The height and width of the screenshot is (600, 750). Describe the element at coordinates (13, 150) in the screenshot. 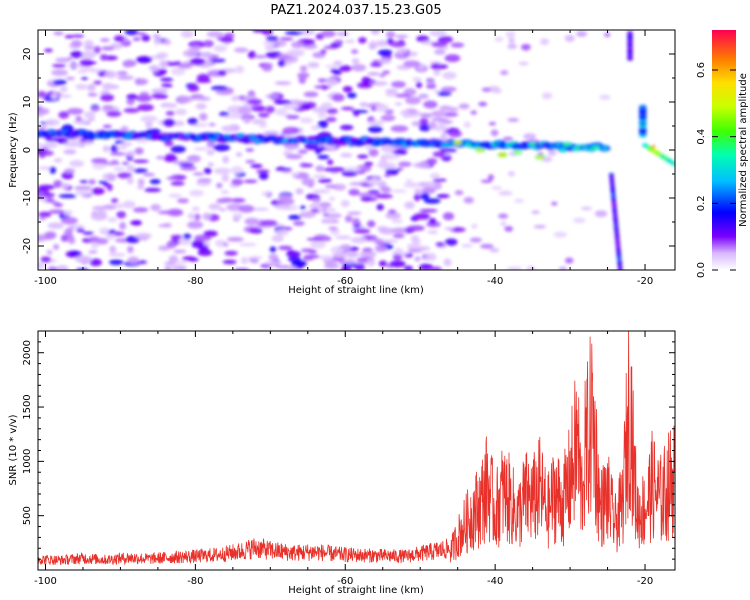

I see `spectrogram-ylabel: Frequency (Hz)` at that location.